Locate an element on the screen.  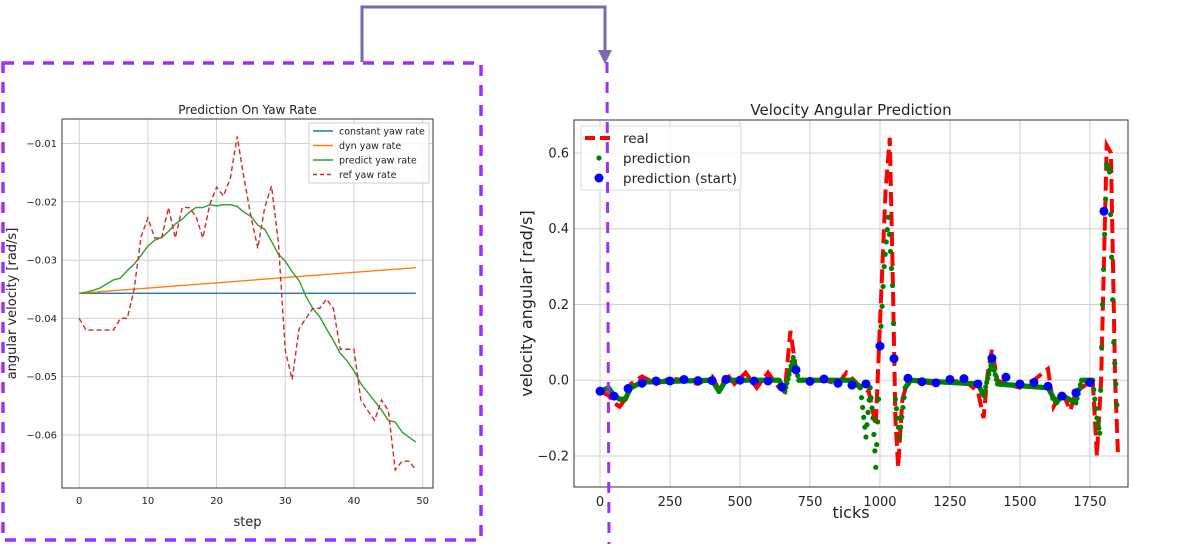
y-tick-label: −0.2 is located at coordinates (553, 456).